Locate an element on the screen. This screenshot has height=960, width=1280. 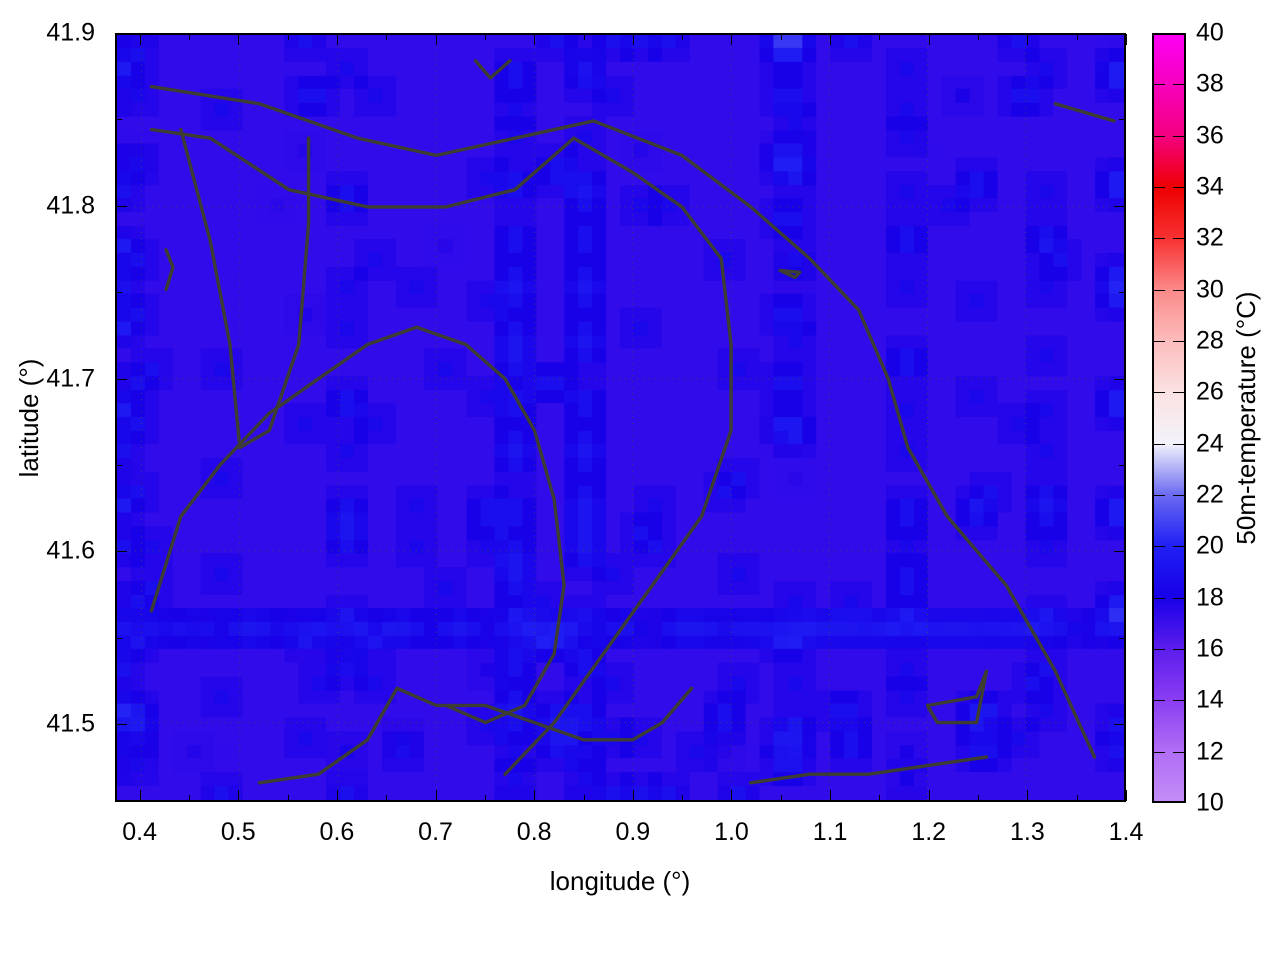
colorbar-tick-label: 26 is located at coordinates (1210, 391).